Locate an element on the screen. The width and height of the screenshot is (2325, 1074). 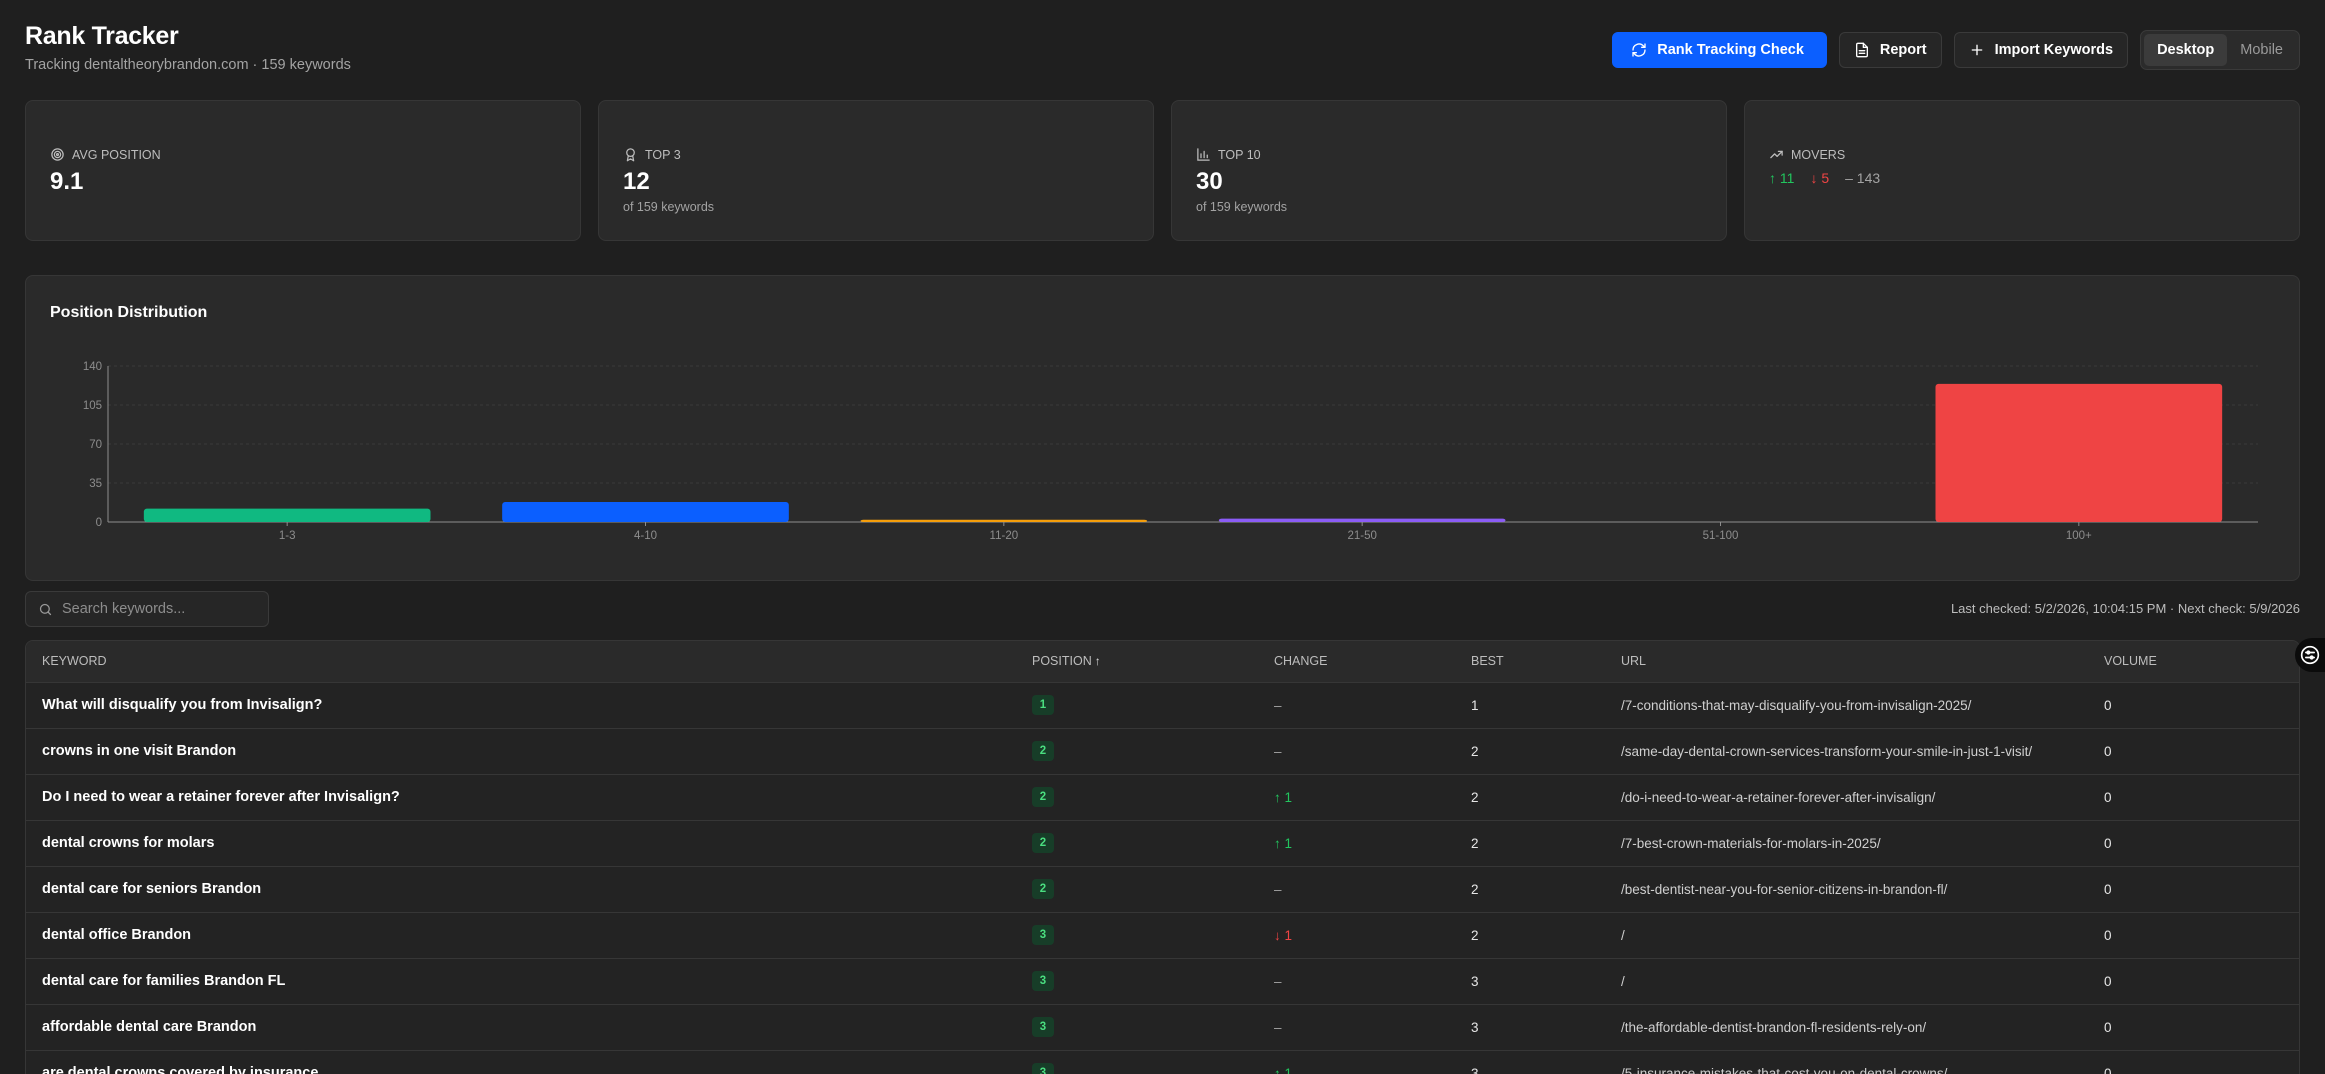
top3-value: 12 is located at coordinates (636, 181).